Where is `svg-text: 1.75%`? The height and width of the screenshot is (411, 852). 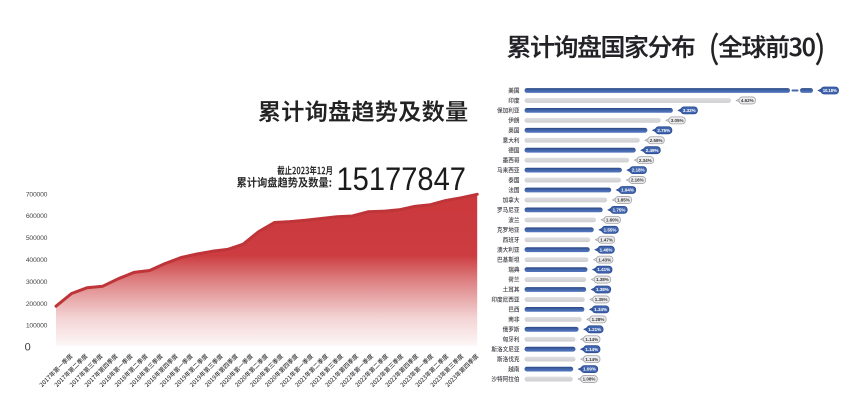 svg-text: 1.75% is located at coordinates (619, 210).